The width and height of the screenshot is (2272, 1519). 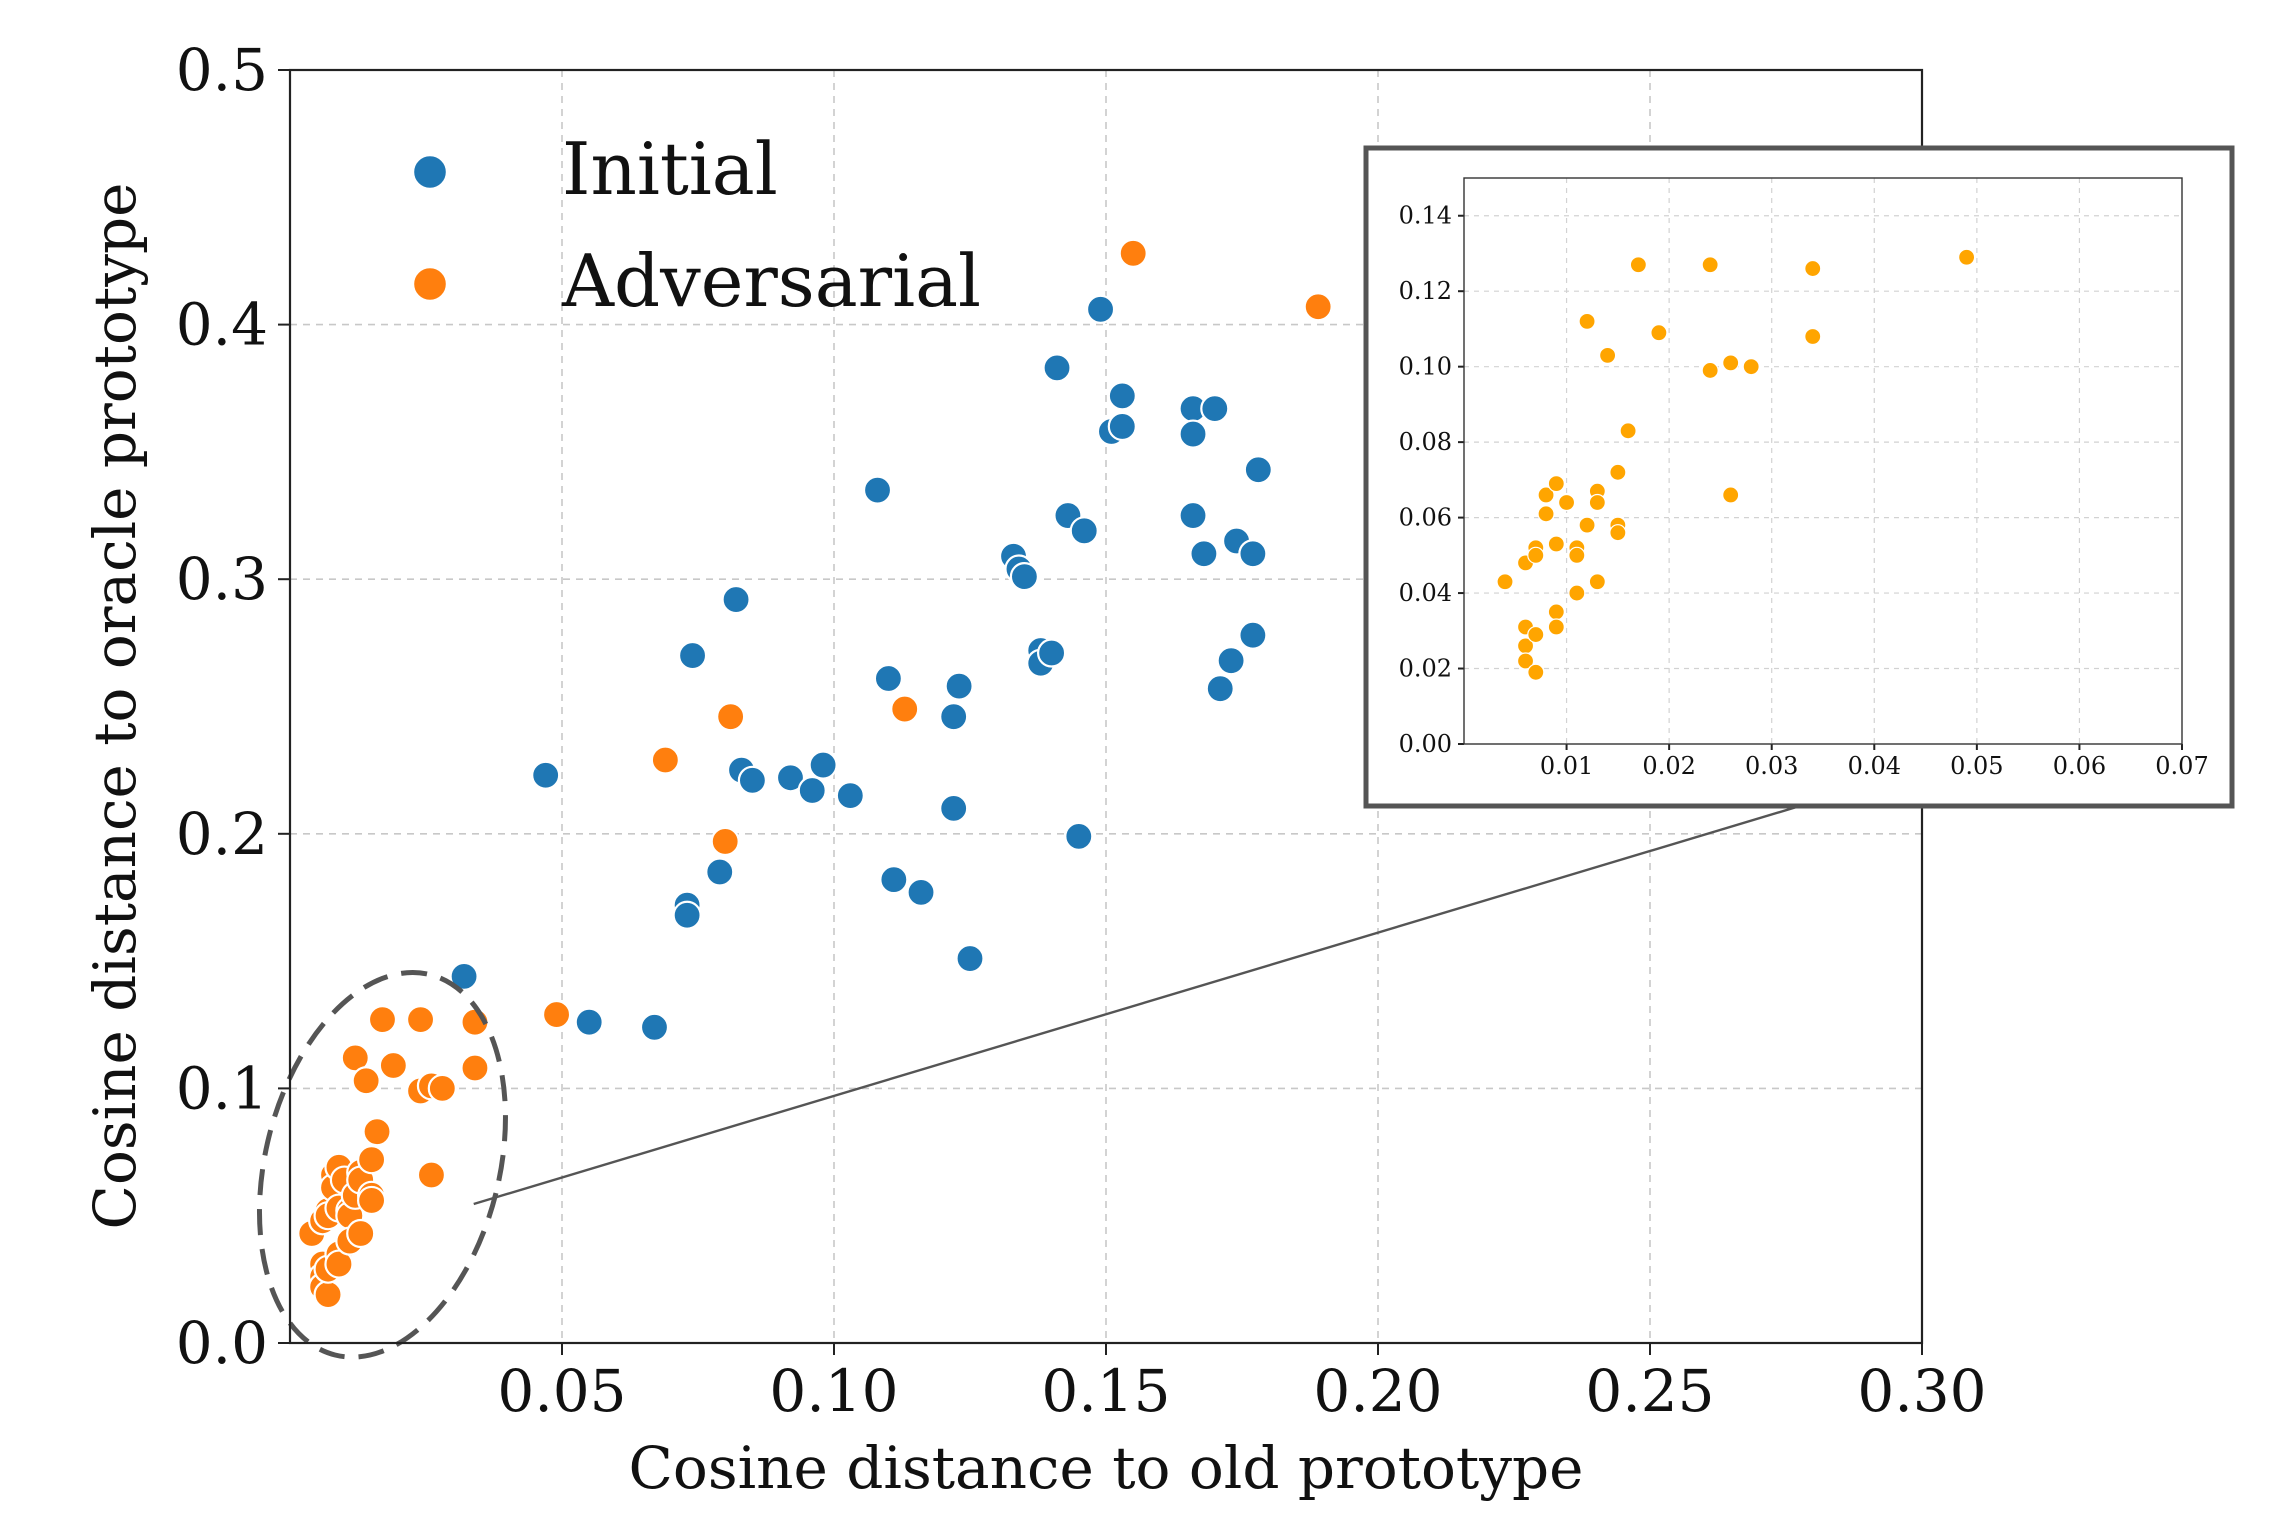 I want to click on legend-marker-adversarial, so click(x=430, y=284).